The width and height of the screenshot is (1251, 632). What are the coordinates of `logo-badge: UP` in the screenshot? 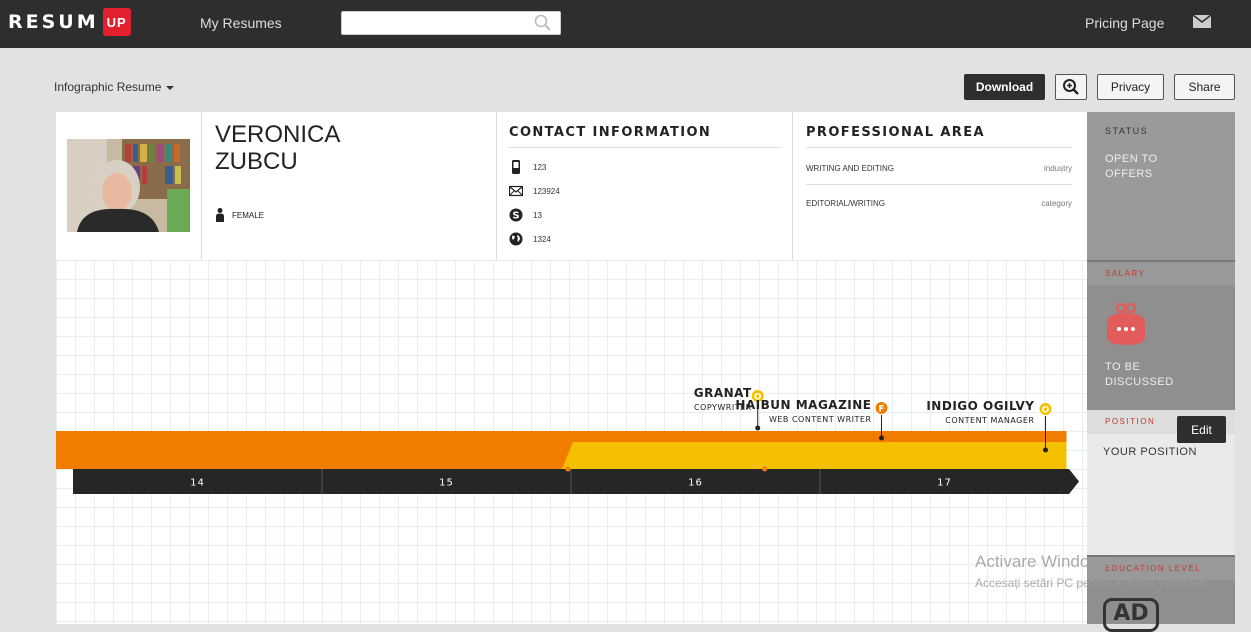 It's located at (116, 22).